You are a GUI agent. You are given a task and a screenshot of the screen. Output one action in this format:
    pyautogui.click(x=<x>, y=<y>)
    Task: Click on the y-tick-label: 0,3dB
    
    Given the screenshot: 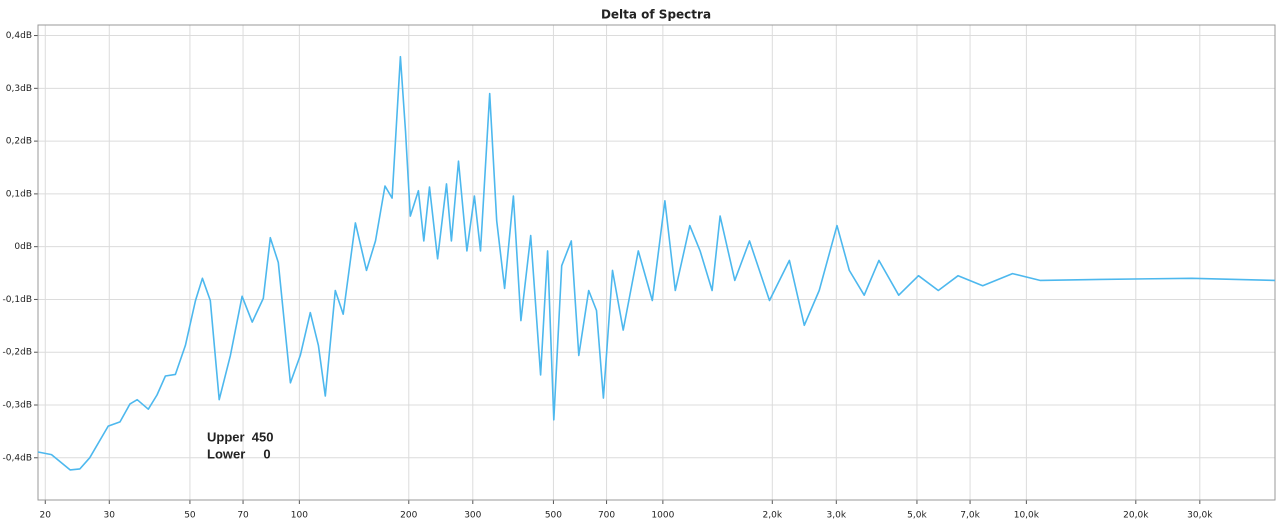 What is the action you would take?
    pyautogui.click(x=19, y=89)
    